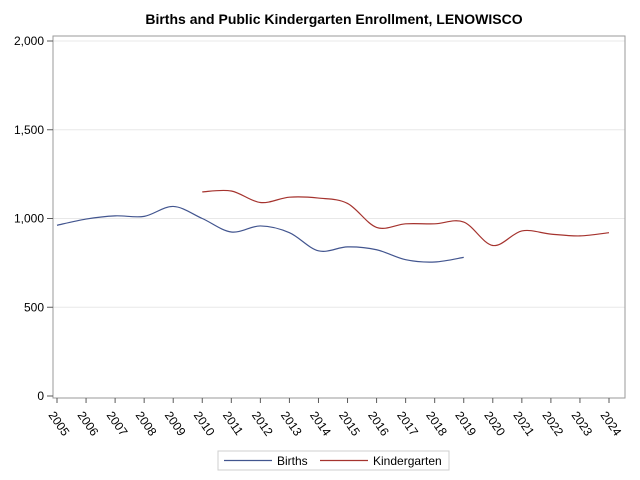  I want to click on x-tick-label: 2009, so click(175, 424).